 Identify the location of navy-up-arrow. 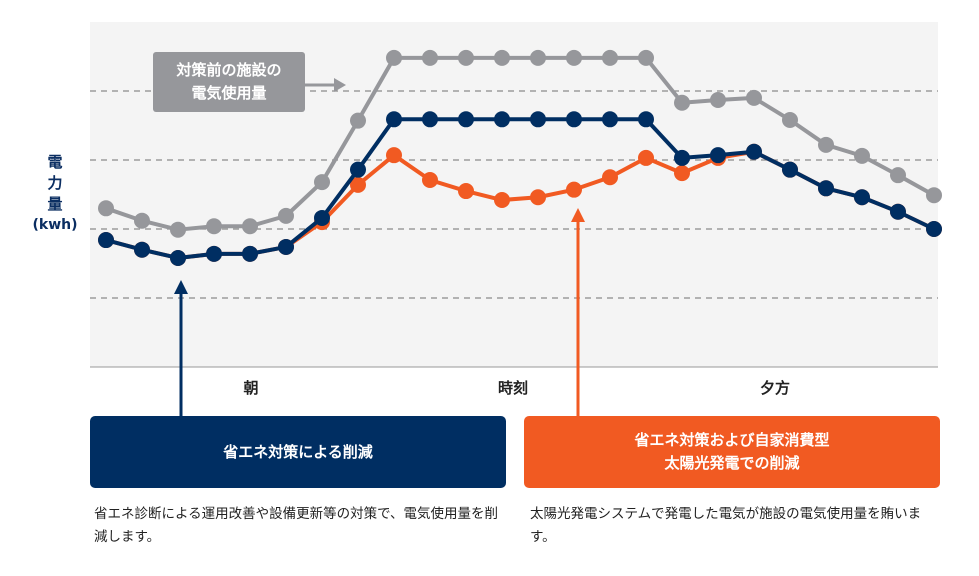
(181, 348).